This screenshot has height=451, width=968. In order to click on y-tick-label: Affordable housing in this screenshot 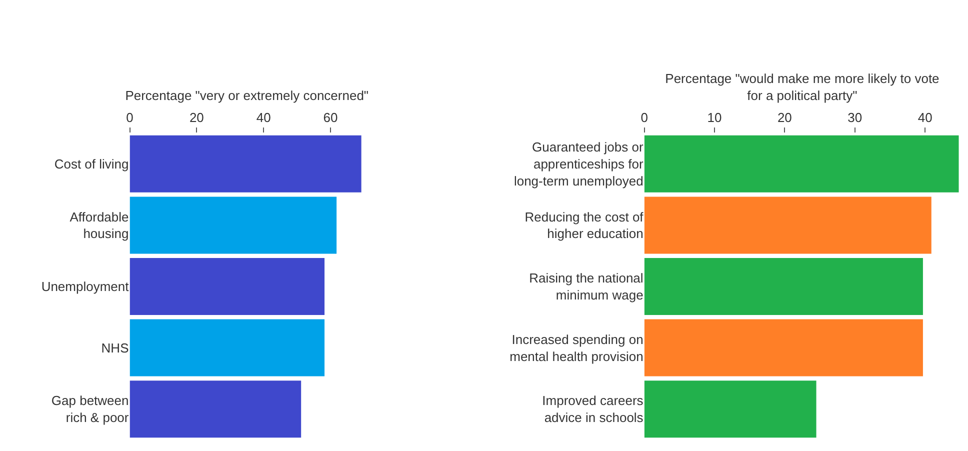, I will do `click(99, 225)`.